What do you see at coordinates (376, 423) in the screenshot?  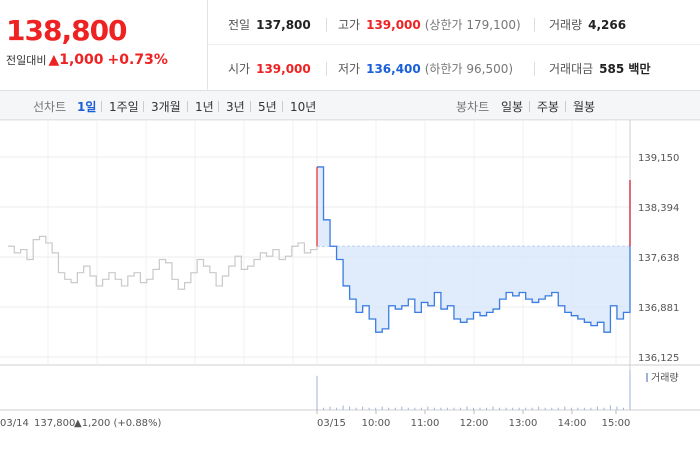 I see `x-tick-label: 10:00` at bounding box center [376, 423].